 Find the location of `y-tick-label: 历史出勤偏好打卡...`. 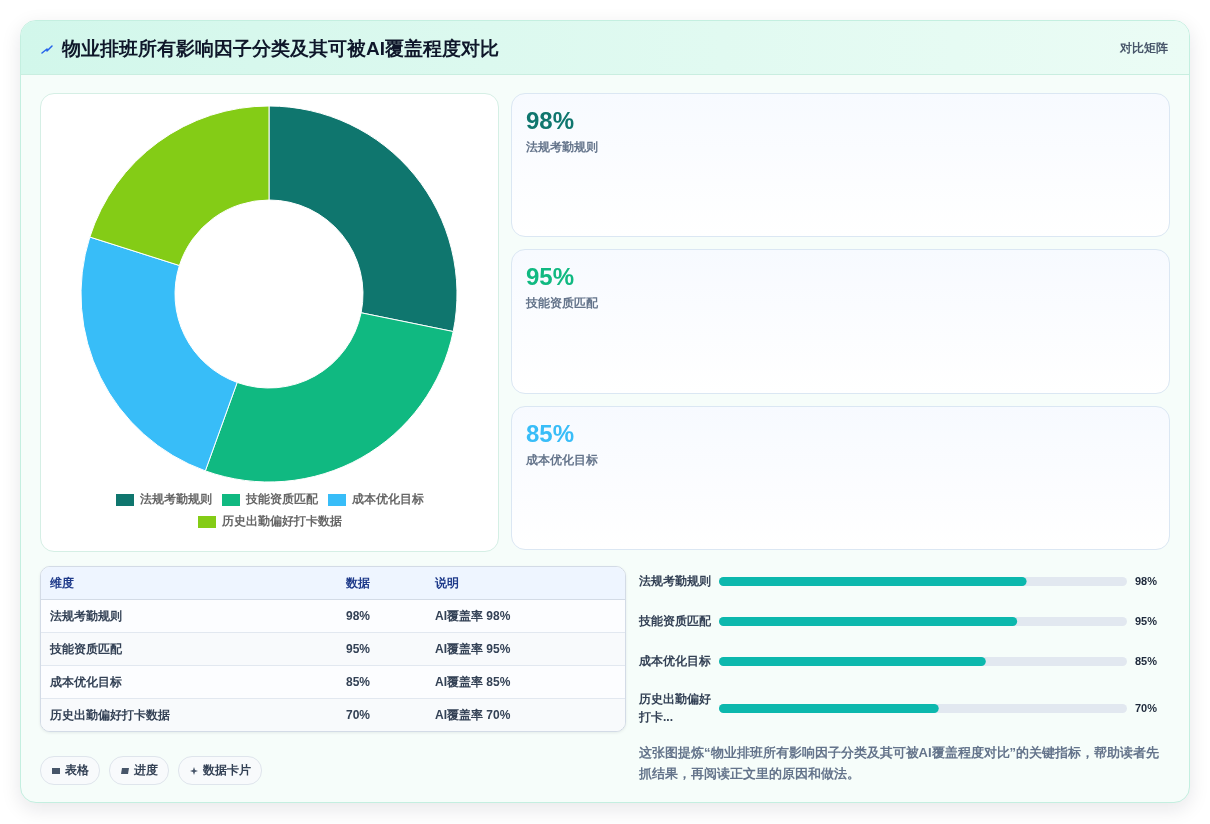

y-tick-label: 历史出勤偏好打卡... is located at coordinates (675, 708).